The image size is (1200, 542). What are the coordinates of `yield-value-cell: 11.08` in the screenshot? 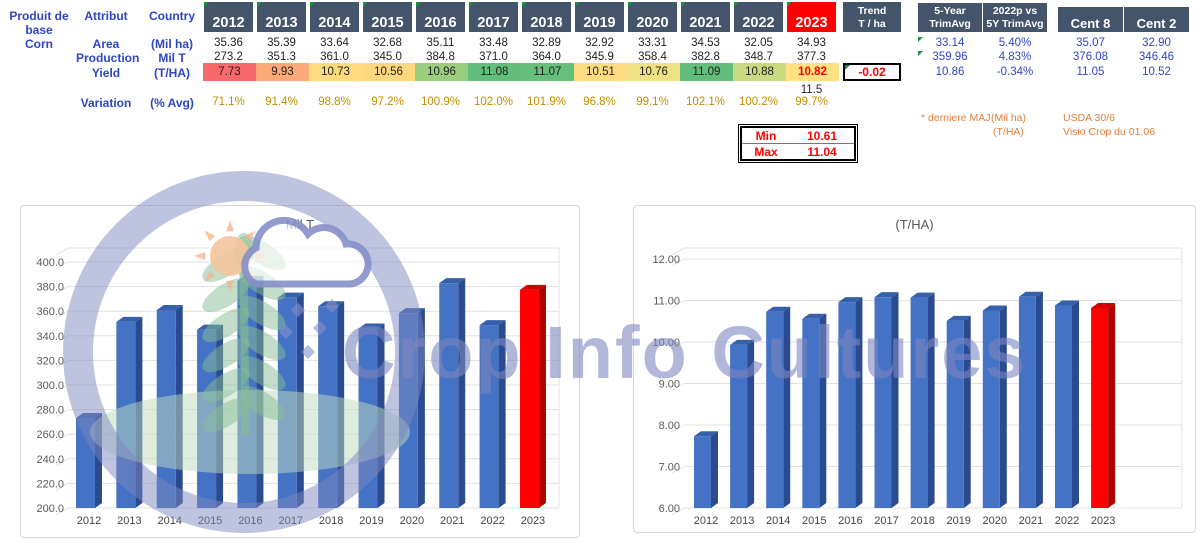 It's located at (494, 72).